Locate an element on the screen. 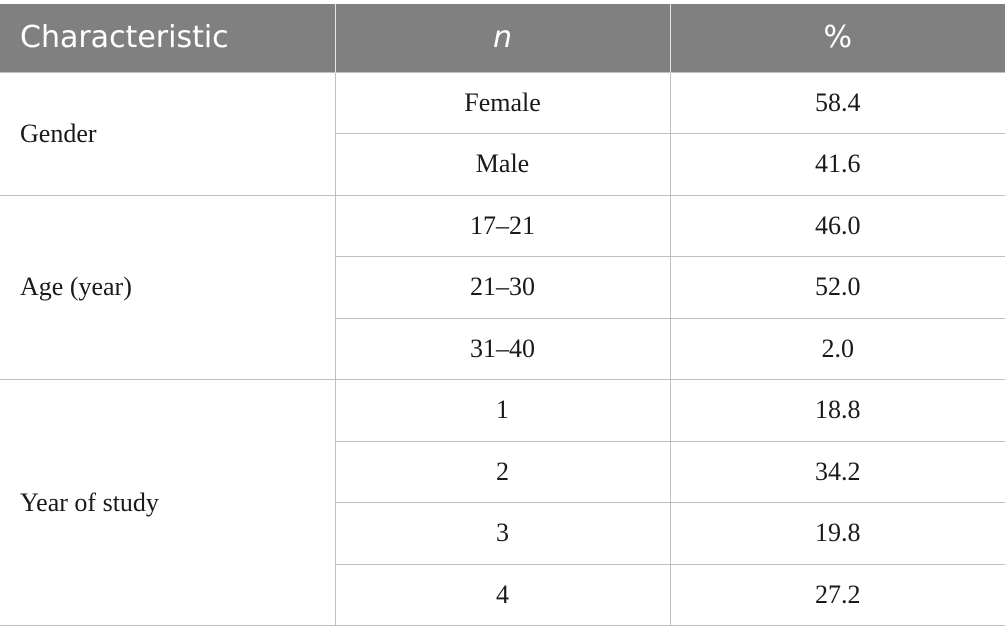 The width and height of the screenshot is (1005, 644). table-row: 4 27.2 is located at coordinates (502, 594).